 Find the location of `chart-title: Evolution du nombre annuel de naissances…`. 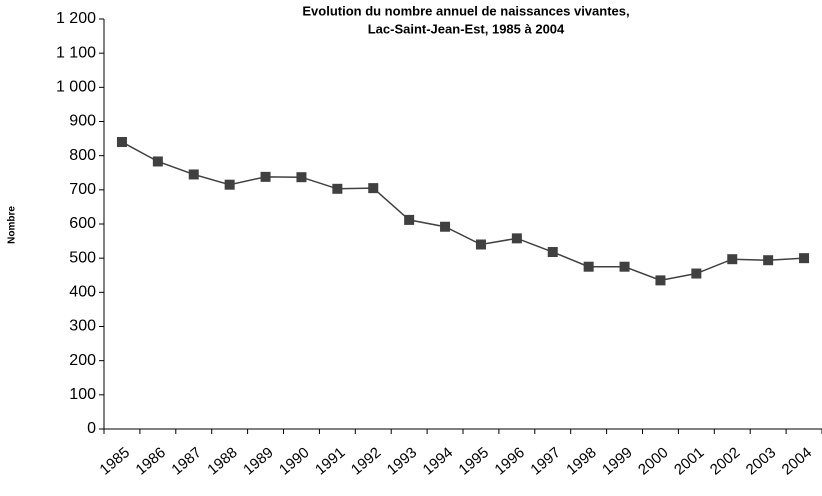

chart-title: Evolution du nombre annuel de naissances… is located at coordinates (465, 10).